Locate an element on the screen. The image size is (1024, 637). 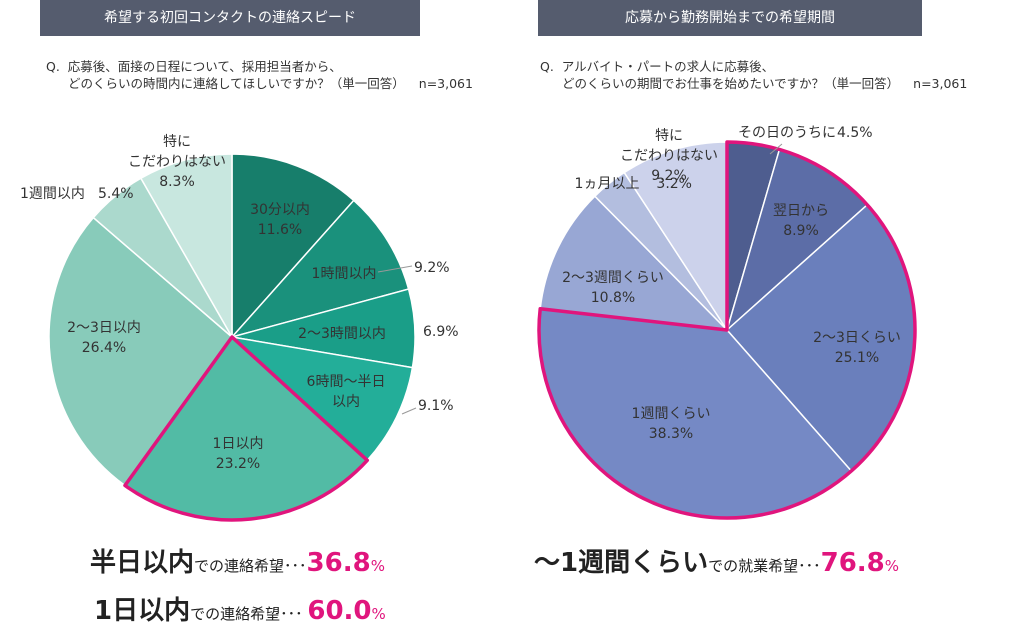
slice-label: 6時間～半日以内 is located at coordinates (346, 392).